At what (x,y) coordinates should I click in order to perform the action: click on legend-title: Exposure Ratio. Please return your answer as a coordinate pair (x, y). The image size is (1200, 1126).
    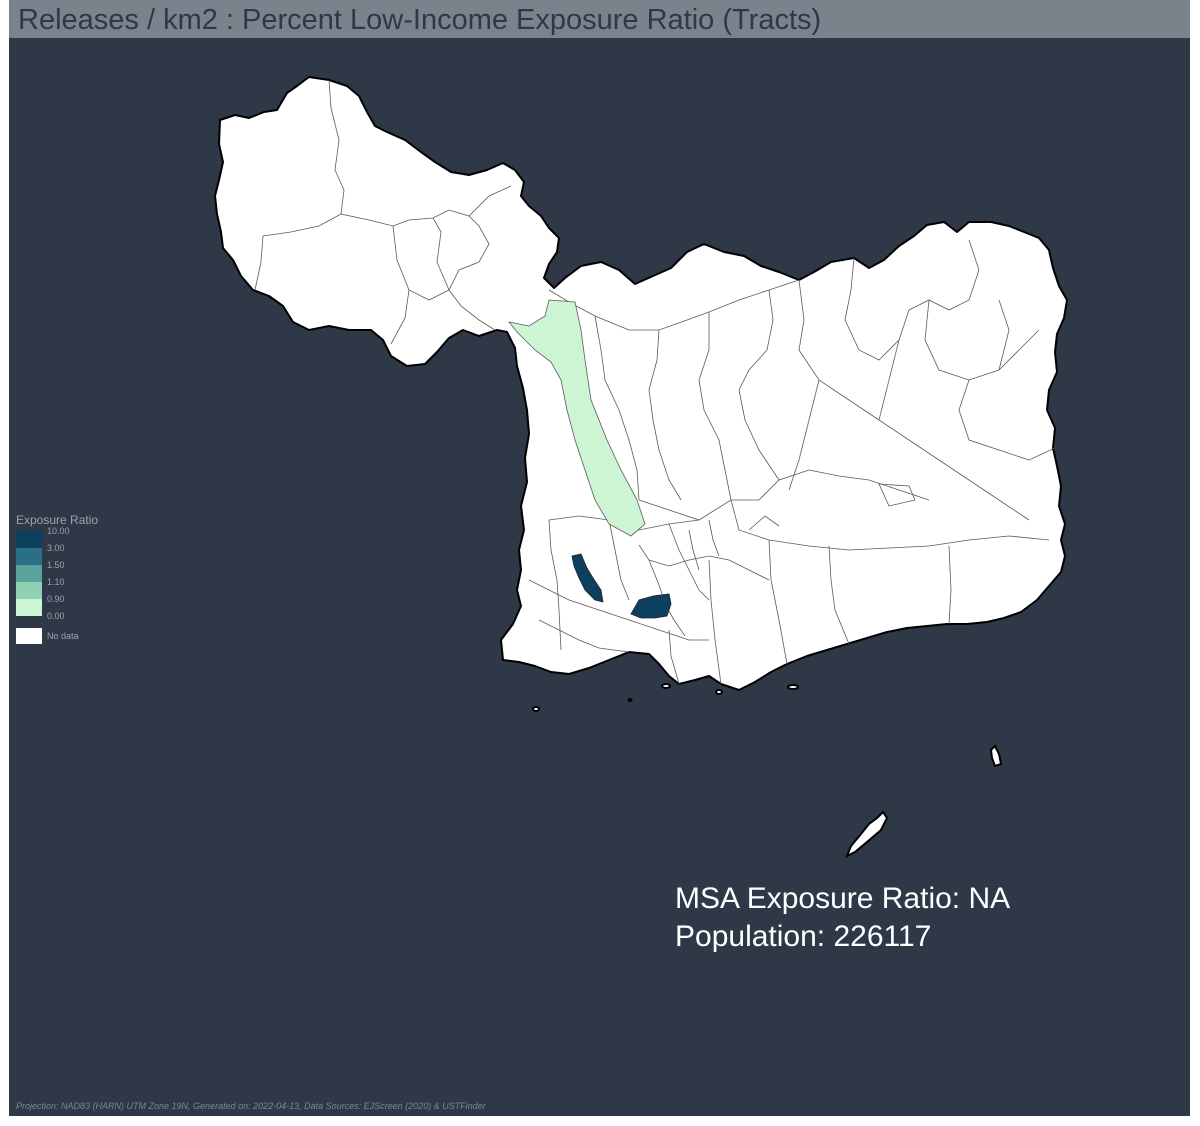
    Looking at the image, I should click on (57, 520).